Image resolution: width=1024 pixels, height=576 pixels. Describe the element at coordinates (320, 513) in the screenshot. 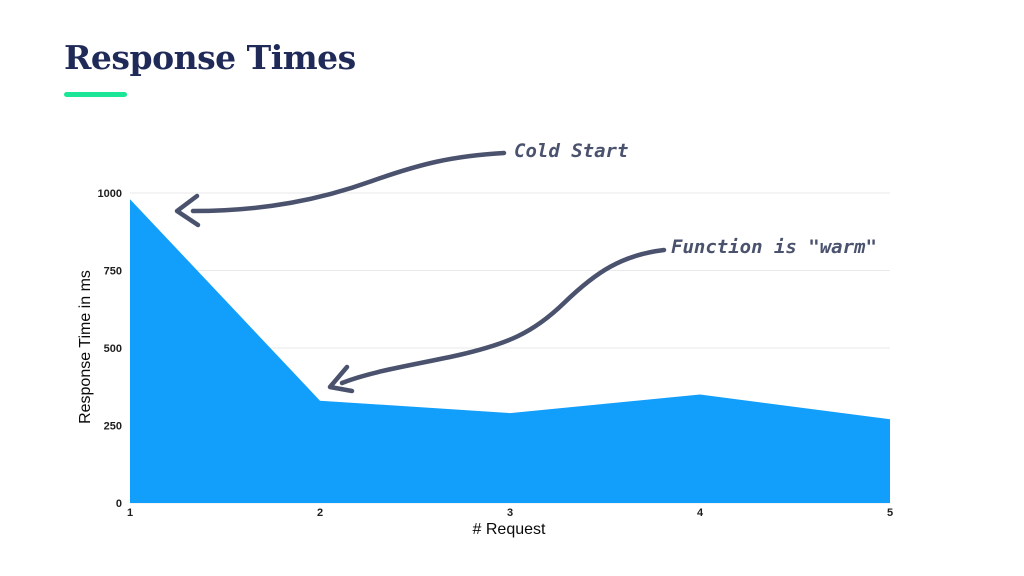

I see `x-tick-label: 2` at that location.